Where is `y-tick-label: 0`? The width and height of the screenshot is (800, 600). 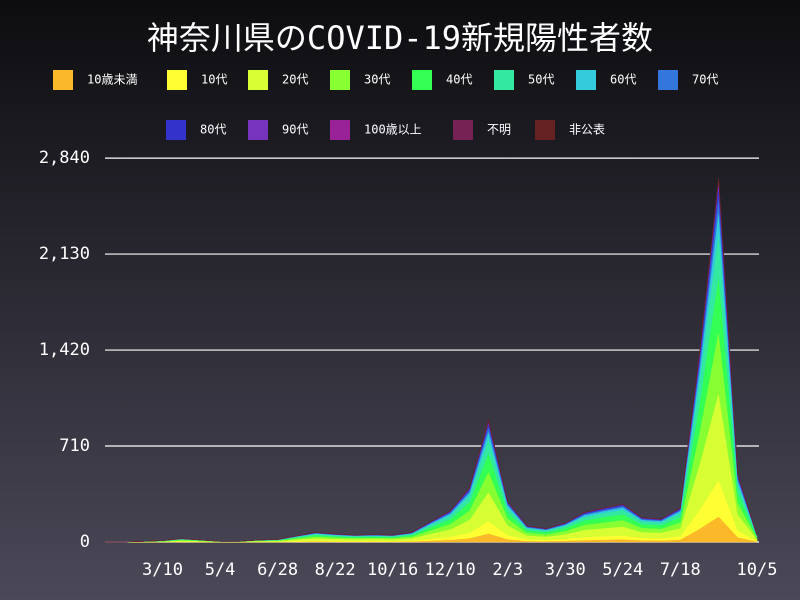
y-tick-label: 0 is located at coordinates (85, 542).